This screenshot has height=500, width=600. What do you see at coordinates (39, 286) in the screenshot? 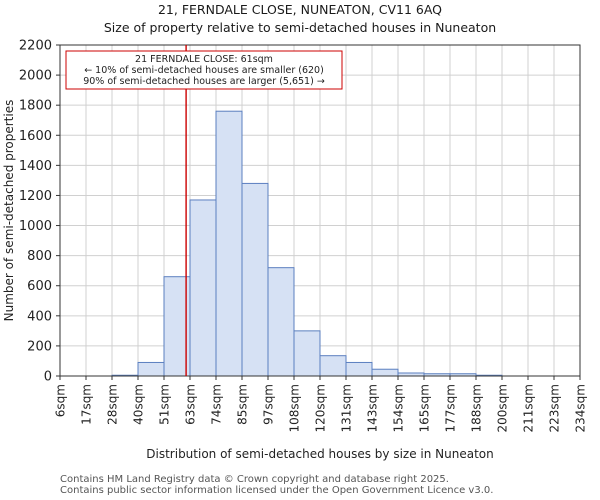
I see `y-tick-label: 600` at bounding box center [39, 286].